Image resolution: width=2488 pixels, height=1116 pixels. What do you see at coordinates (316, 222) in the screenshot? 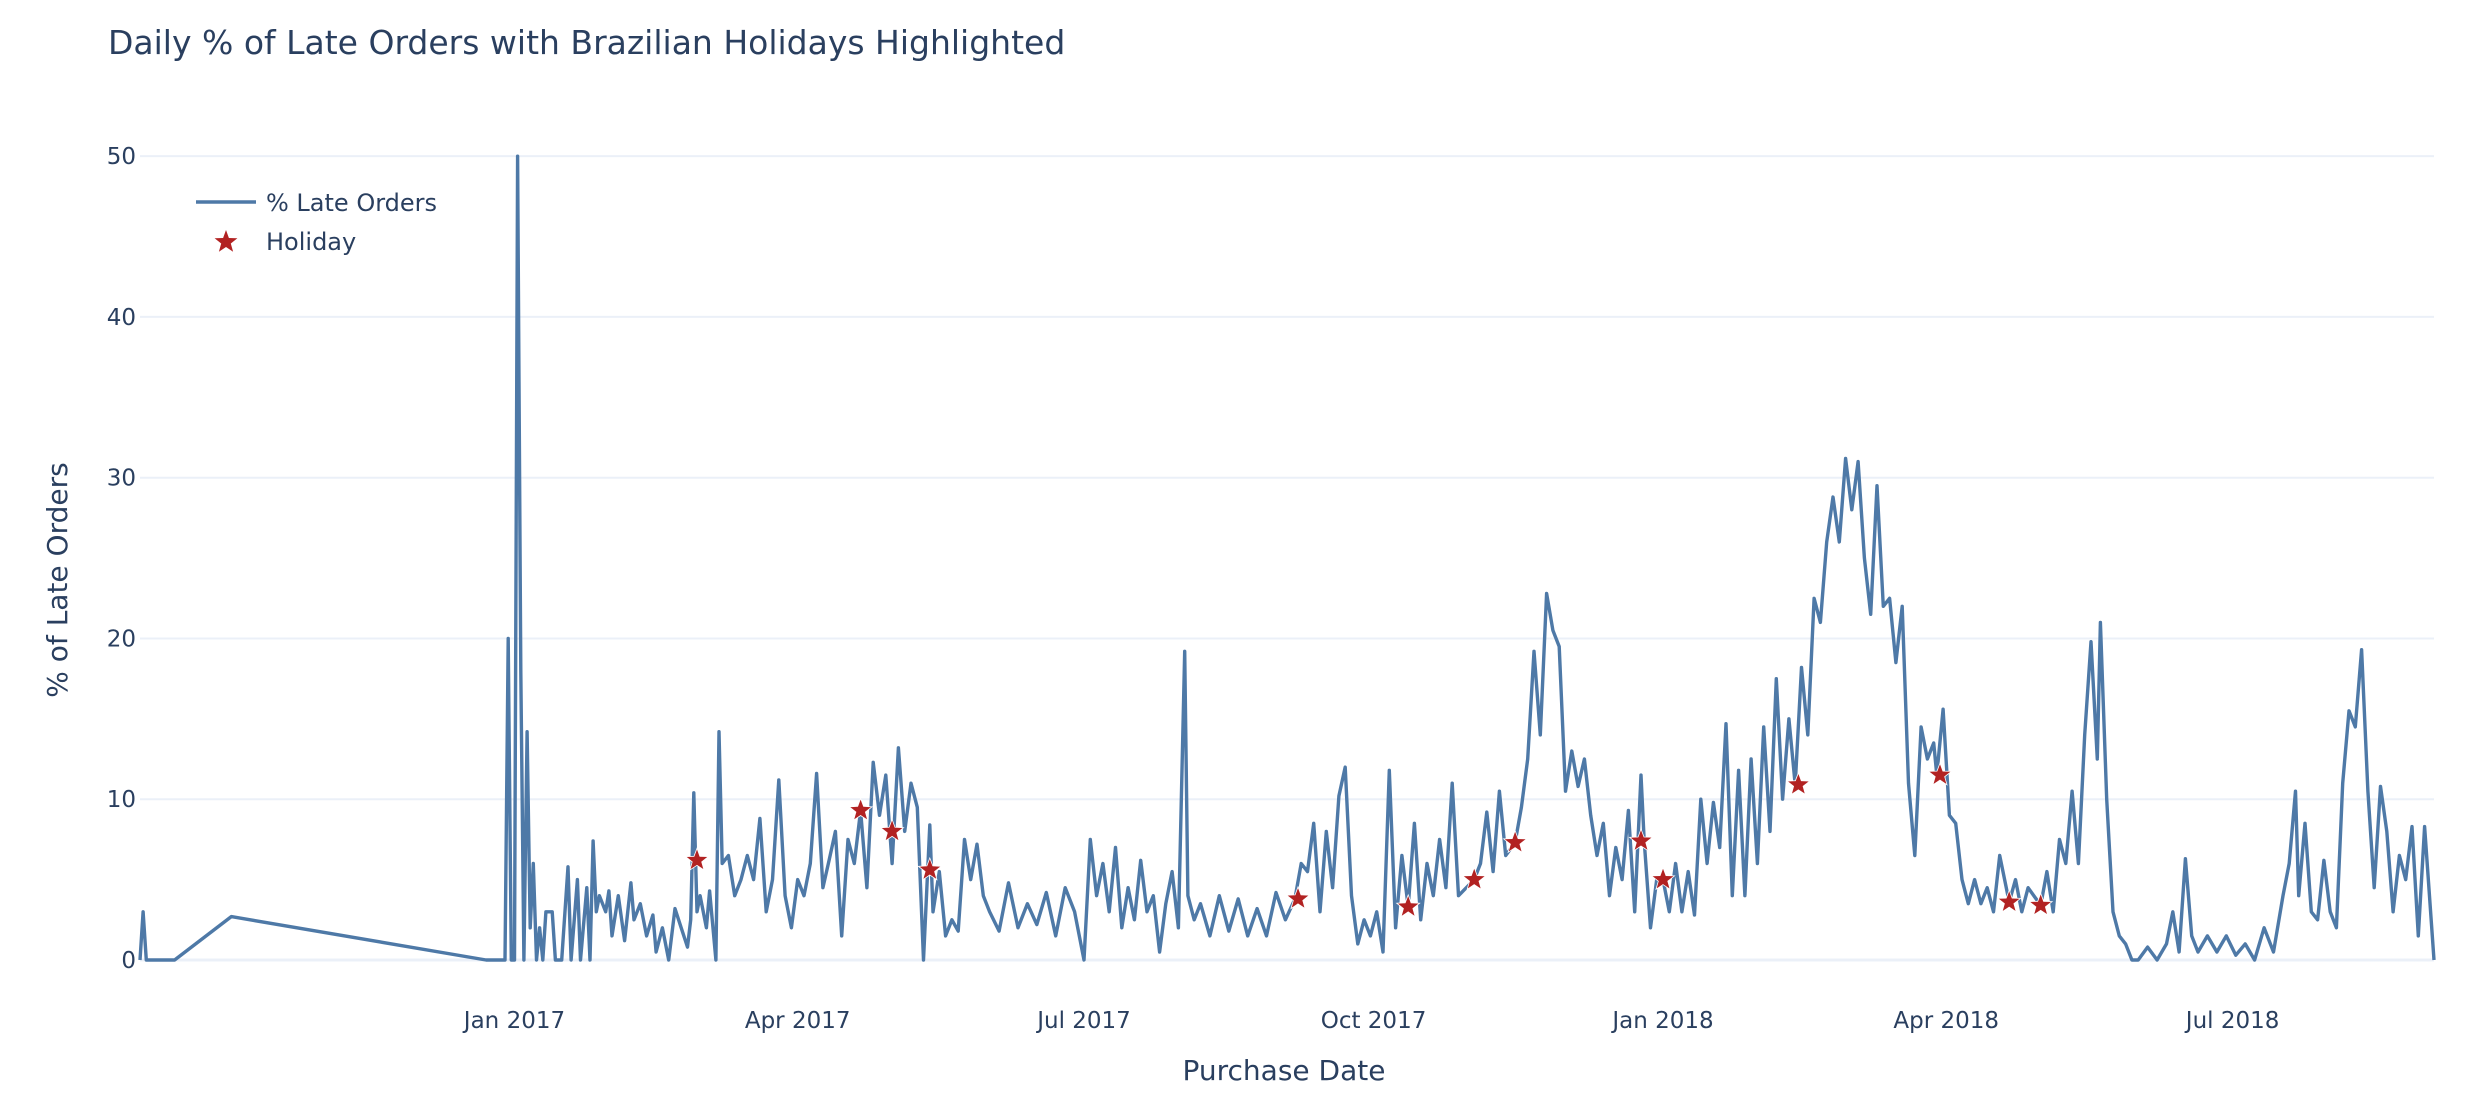
I see `legend: % Late Orders Holiday` at bounding box center [316, 222].